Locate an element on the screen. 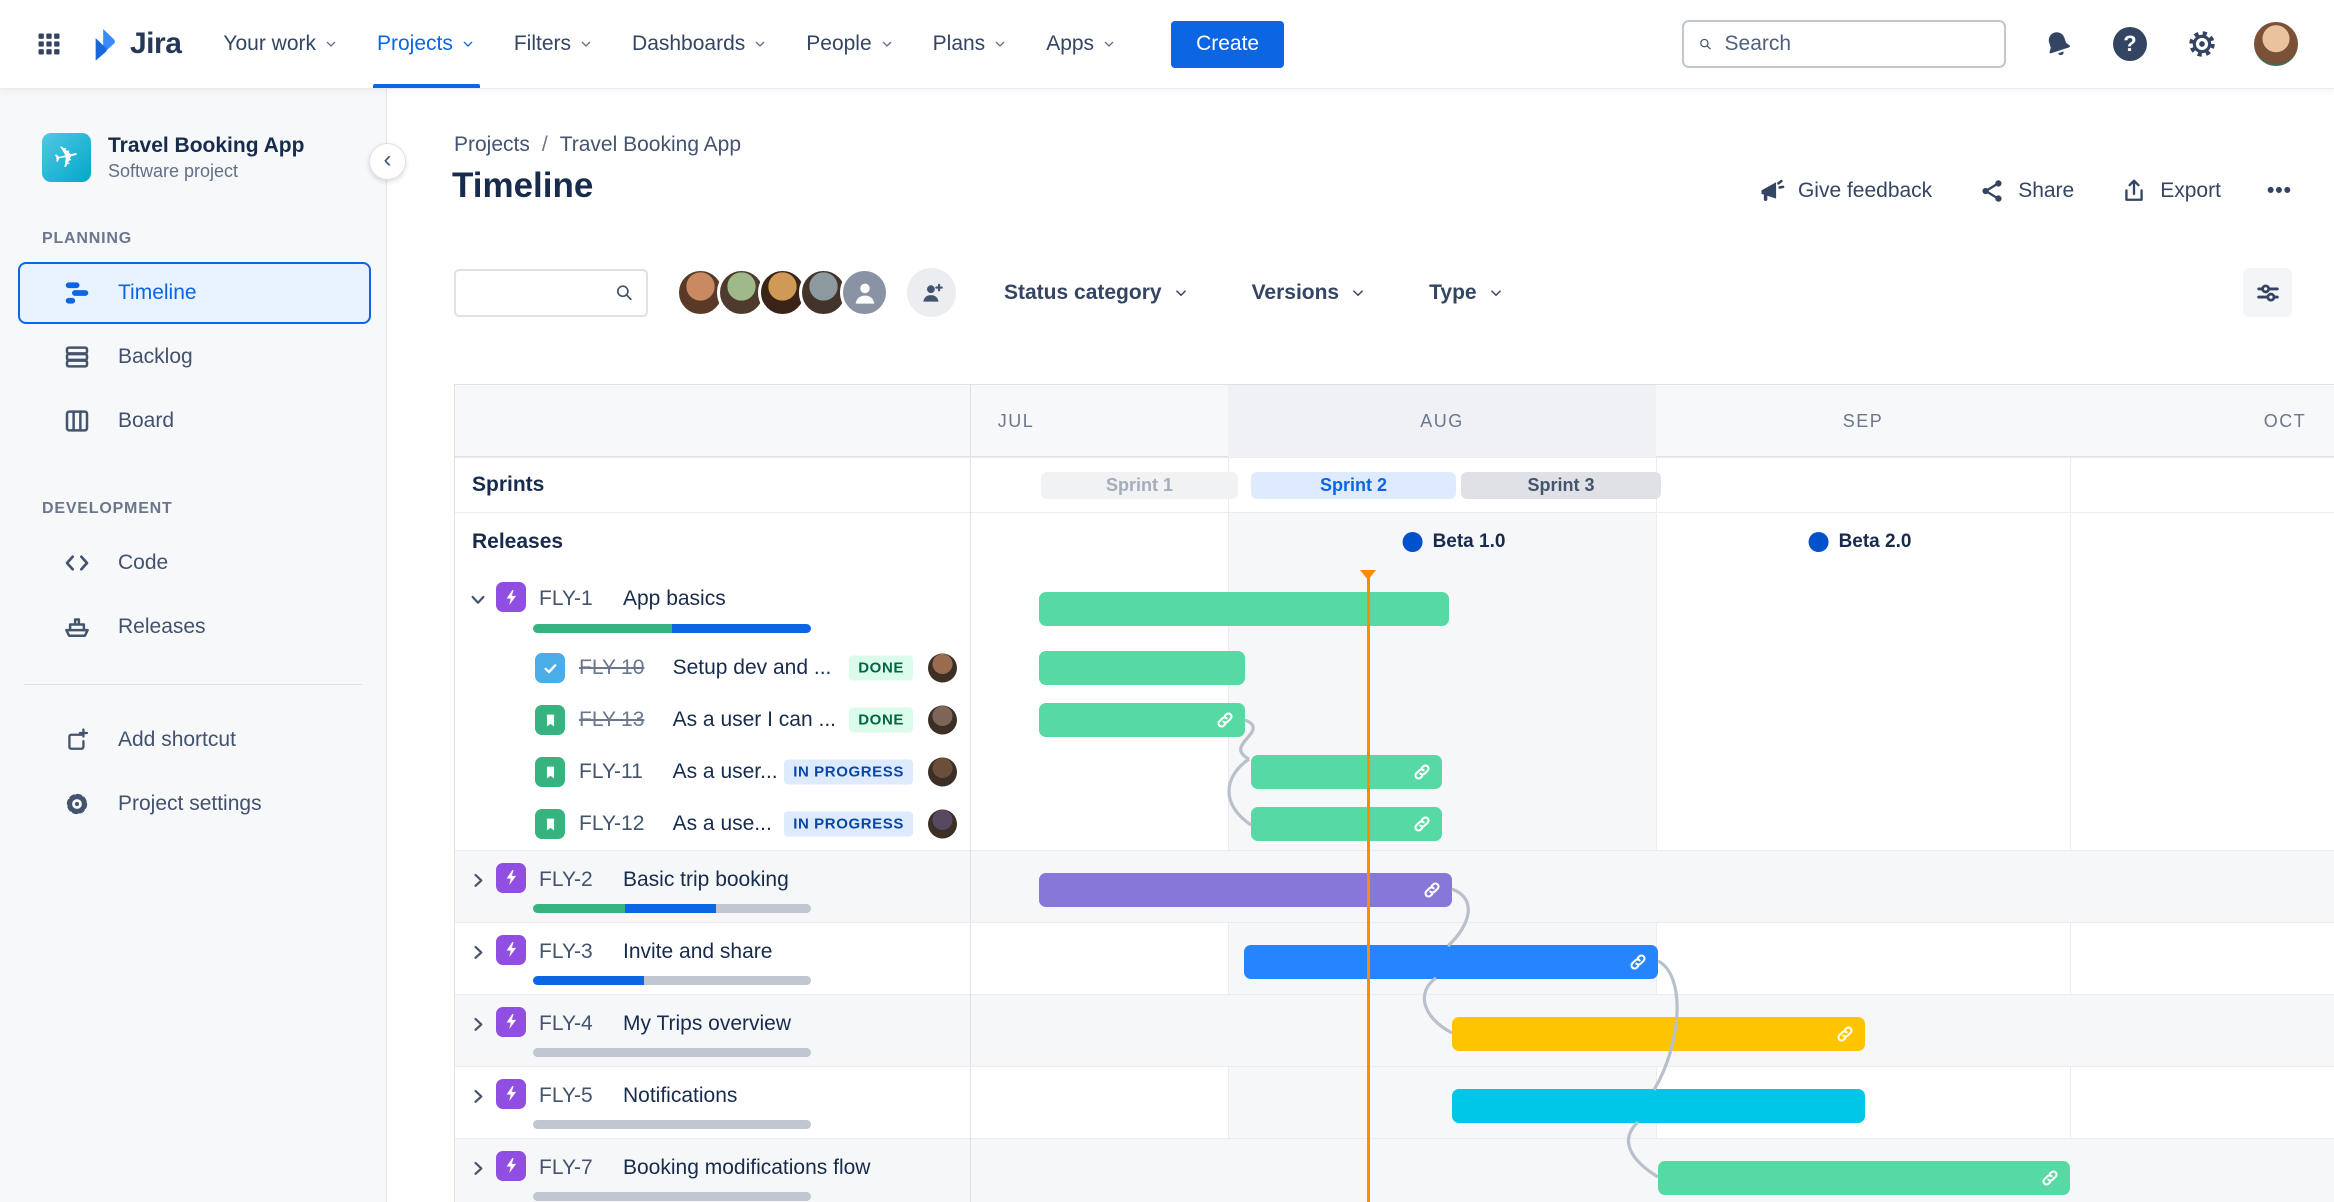 Image resolution: width=2334 pixels, height=1202 pixels. breadcrumb-link: Travel Booking App is located at coordinates (650, 144).